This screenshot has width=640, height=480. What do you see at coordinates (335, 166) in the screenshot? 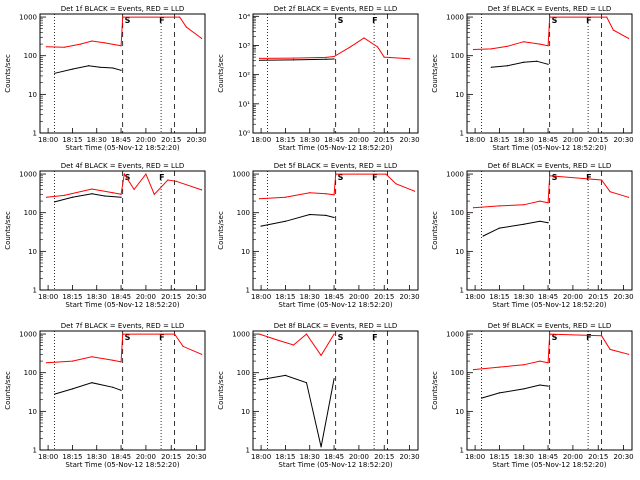
I see `chart-title: Det 5f BLACK = Events, RED = LLD` at bounding box center [335, 166].